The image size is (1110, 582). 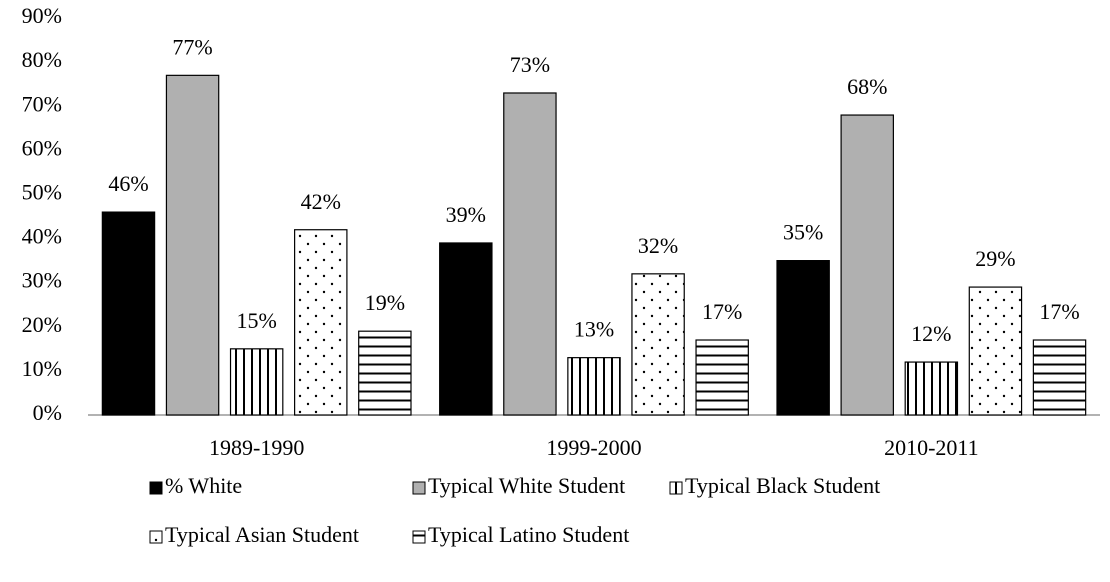 What do you see at coordinates (42, 59) in the screenshot?
I see `y-tick-label: 80%` at bounding box center [42, 59].